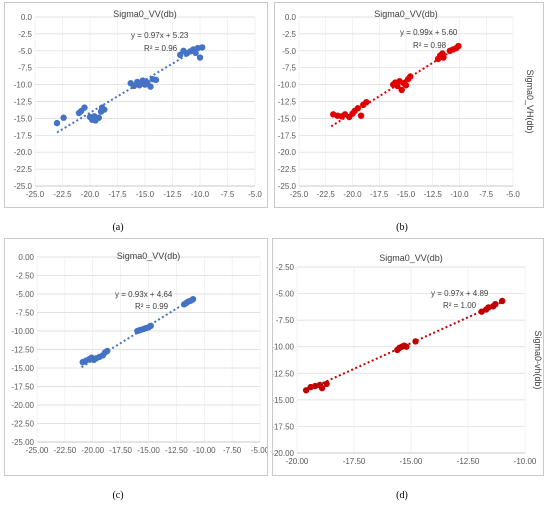 This screenshot has width=550, height=505. Describe the element at coordinates (26, 257) in the screenshot. I see `y-tick-label: 0.00` at that location.